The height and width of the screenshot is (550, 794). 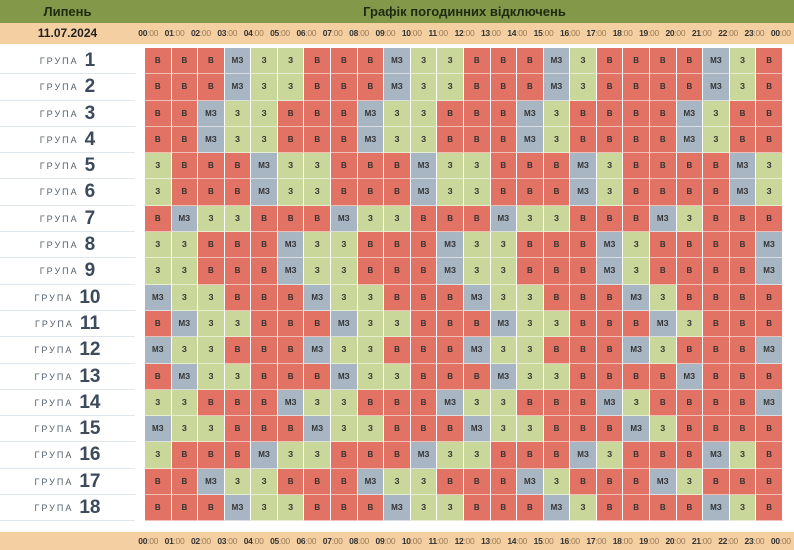 I want to click on group-row: ГРУПА 16 З В В В МЗ З З В В В МЗ З З В В В МЗ З В В В МЗ З В, so click(x=397, y=455).